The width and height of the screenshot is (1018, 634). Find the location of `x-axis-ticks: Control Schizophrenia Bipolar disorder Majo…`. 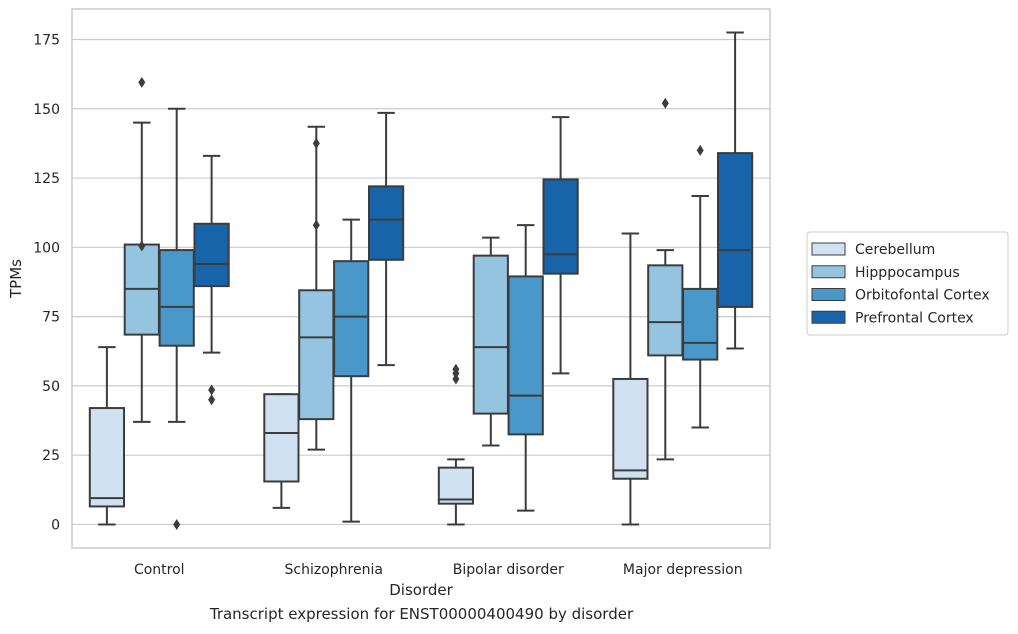

x-axis-ticks: Control Schizophrenia Bipolar disorder Majo… is located at coordinates (438, 570).